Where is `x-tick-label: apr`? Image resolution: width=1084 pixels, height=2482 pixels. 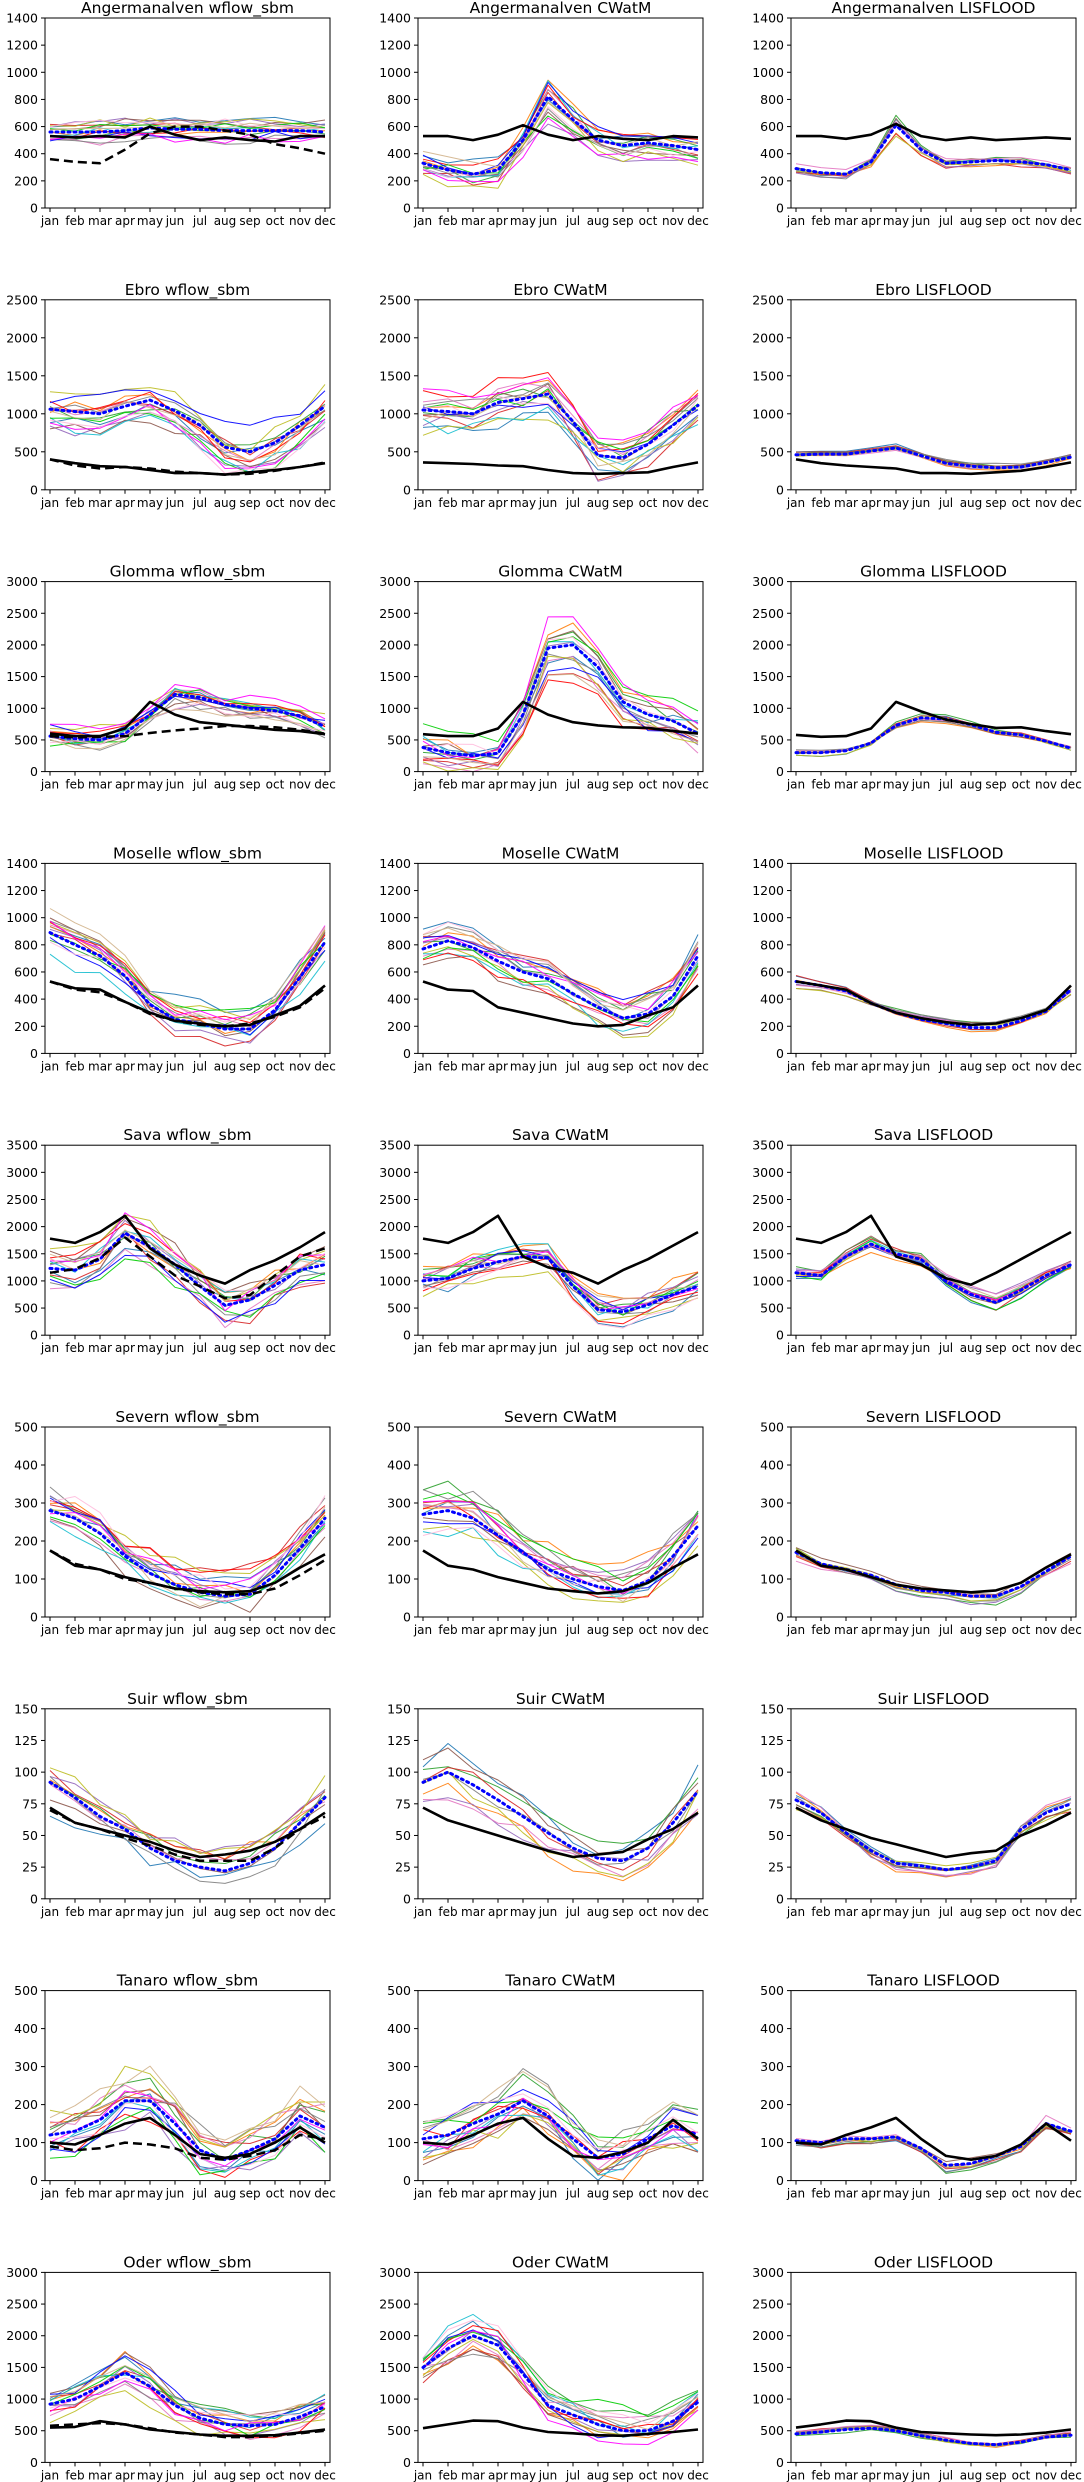 x-tick-label: apr is located at coordinates (871, 785).